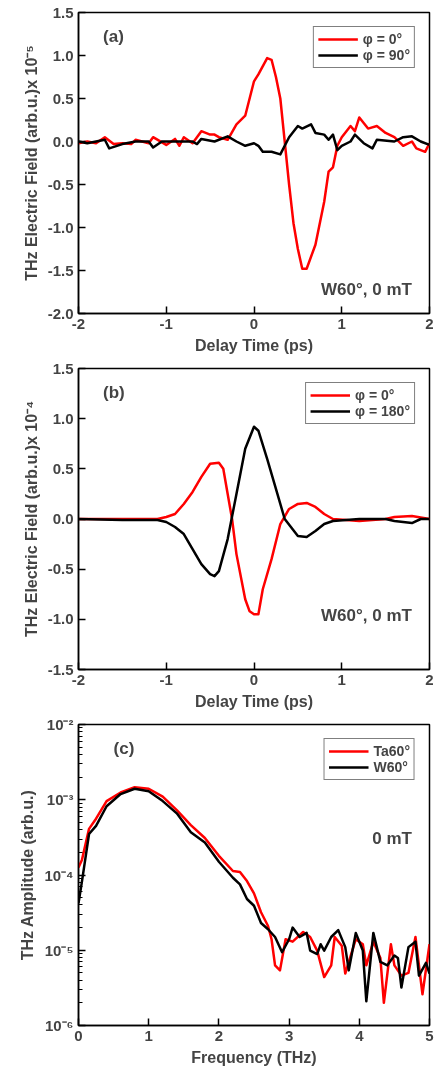  I want to click on y-tick-label: -2.0, so click(60, 313).